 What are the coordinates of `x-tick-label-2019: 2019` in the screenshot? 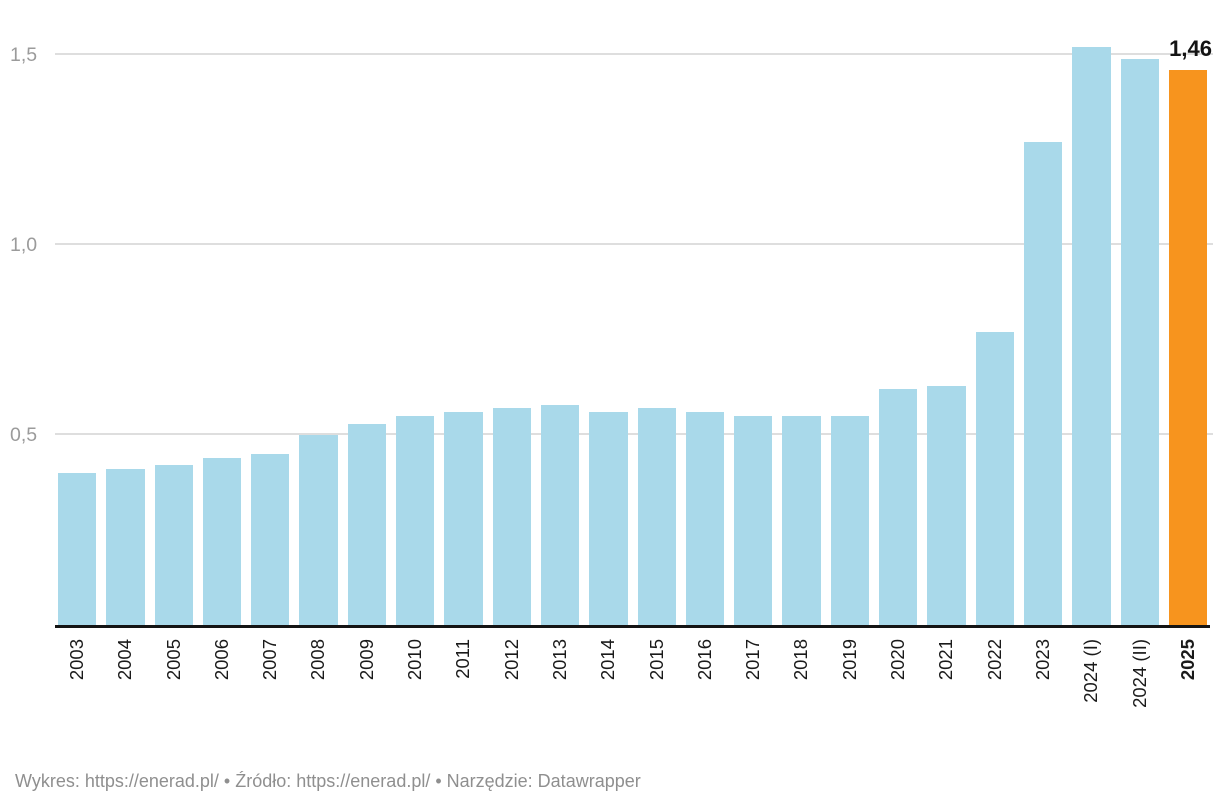 It's located at (849, 660).